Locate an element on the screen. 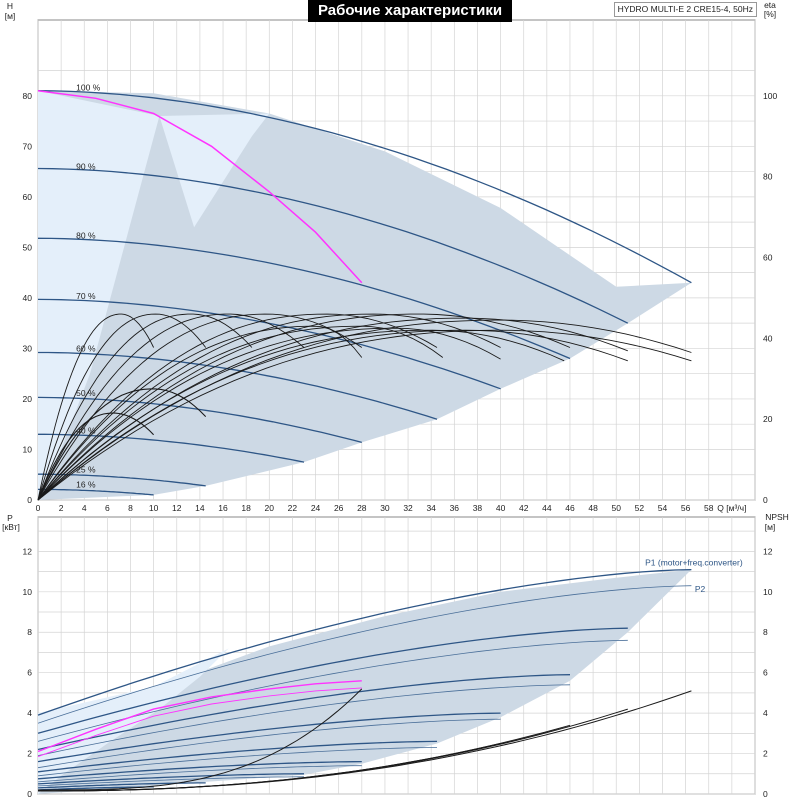 This screenshot has width=800, height=800. npsh-tick-label: 2 is located at coordinates (765, 754).